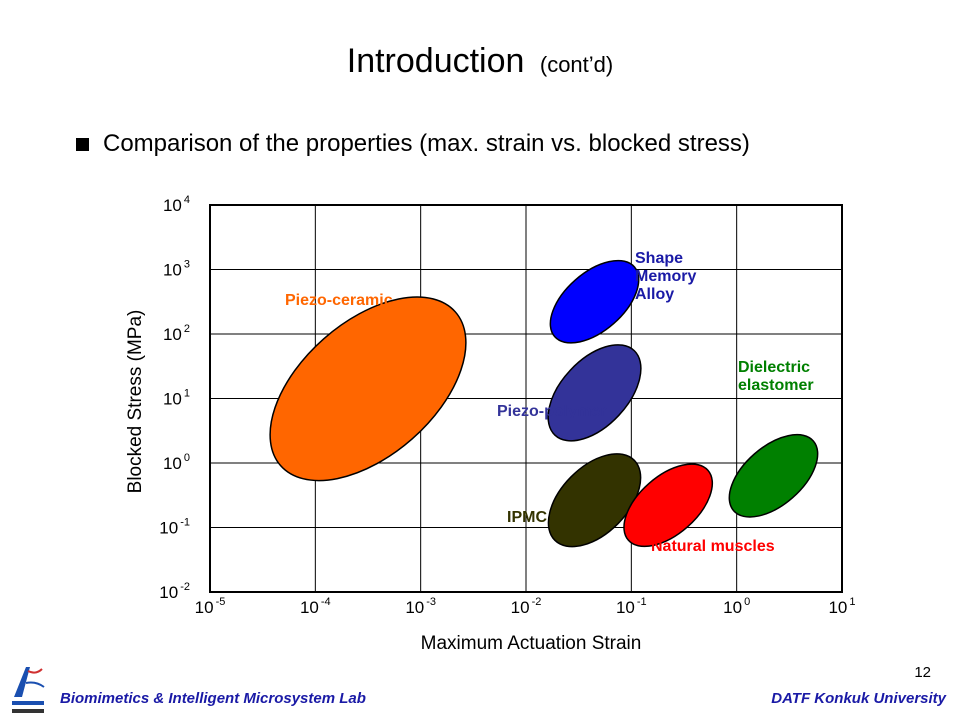 The height and width of the screenshot is (722, 960). I want to click on y-tick-label: 10 1, so click(176, 398).